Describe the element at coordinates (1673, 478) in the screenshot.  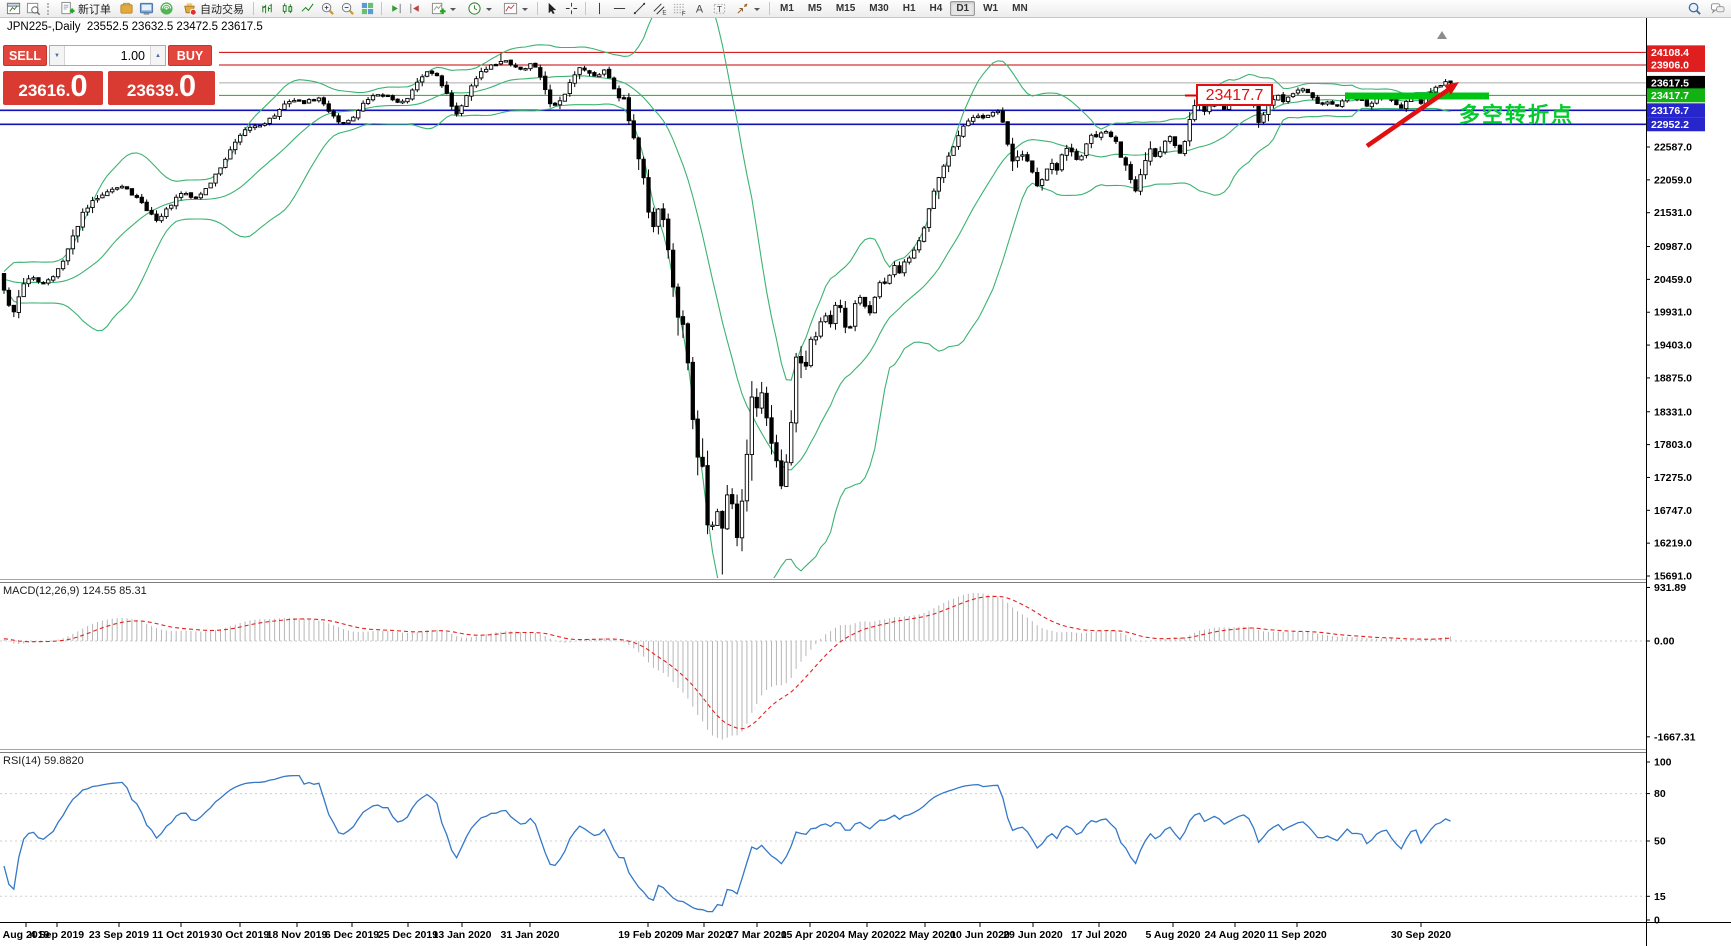
I see `svg-text: 17275.0` at that location.